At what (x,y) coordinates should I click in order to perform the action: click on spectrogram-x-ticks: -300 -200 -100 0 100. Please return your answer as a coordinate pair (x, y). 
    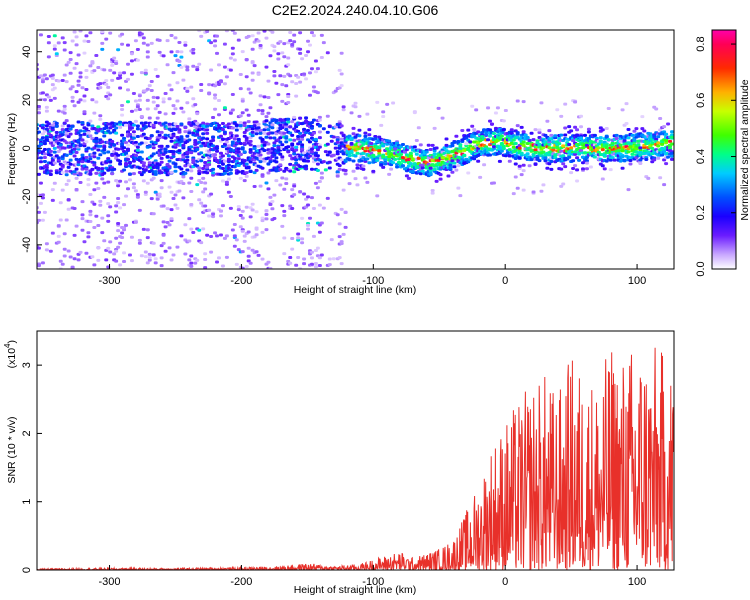
    Looking at the image, I should click on (372, 275).